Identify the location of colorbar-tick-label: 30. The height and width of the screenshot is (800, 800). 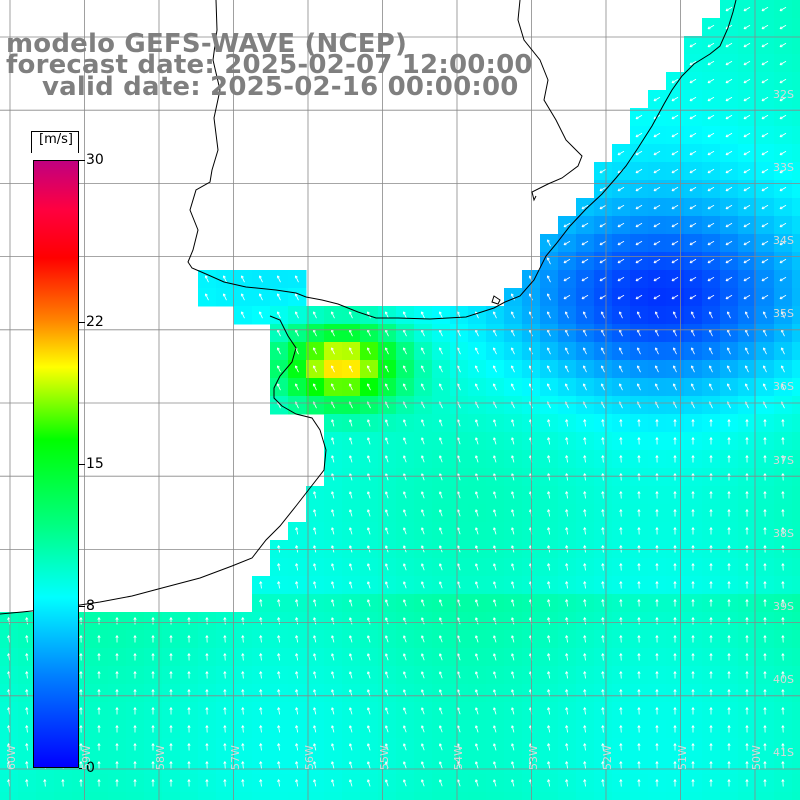
(95, 160).